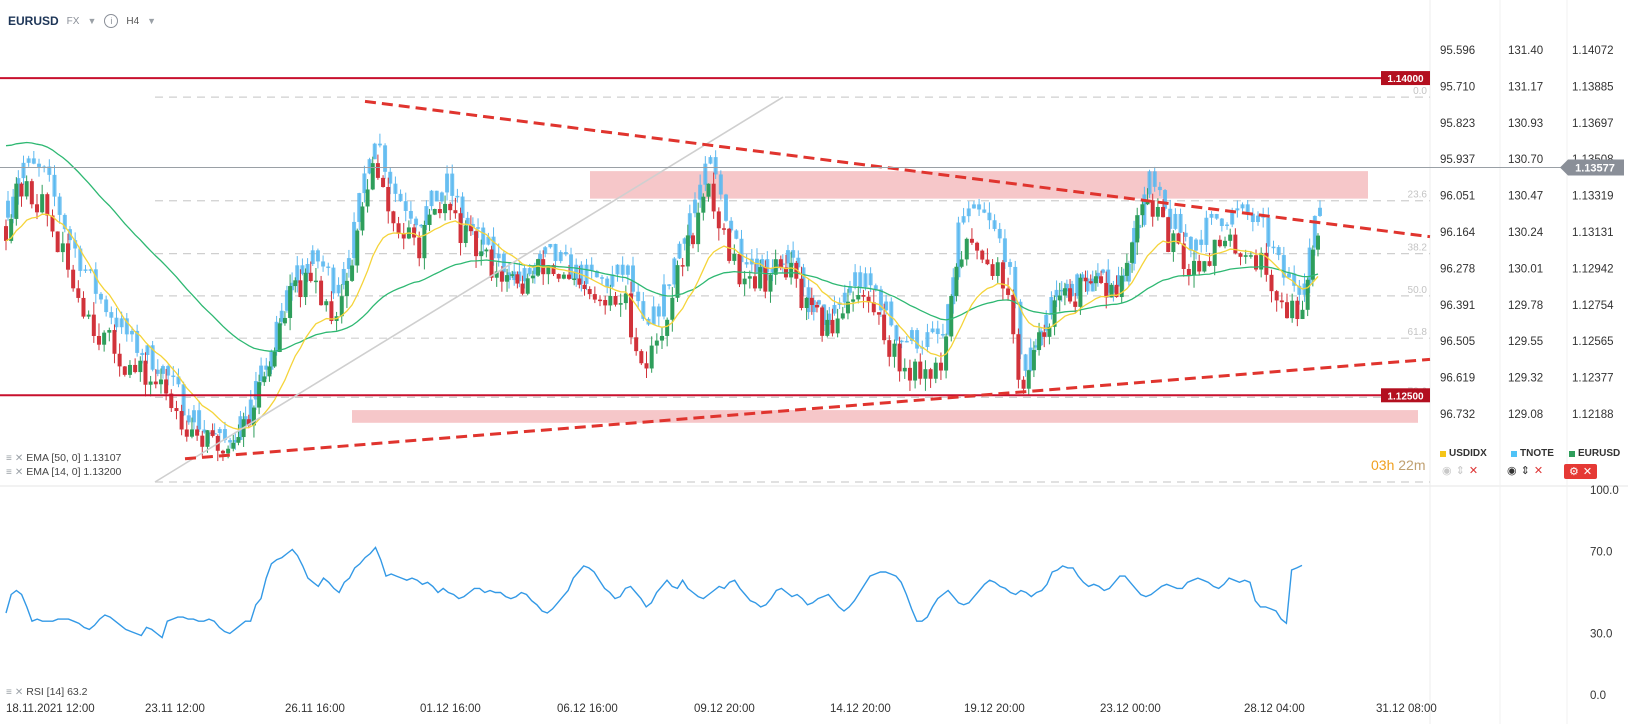 The width and height of the screenshot is (1628, 724). What do you see at coordinates (1593, 197) in the screenshot?
I see `eurusd-tick-label: 1.13319` at bounding box center [1593, 197].